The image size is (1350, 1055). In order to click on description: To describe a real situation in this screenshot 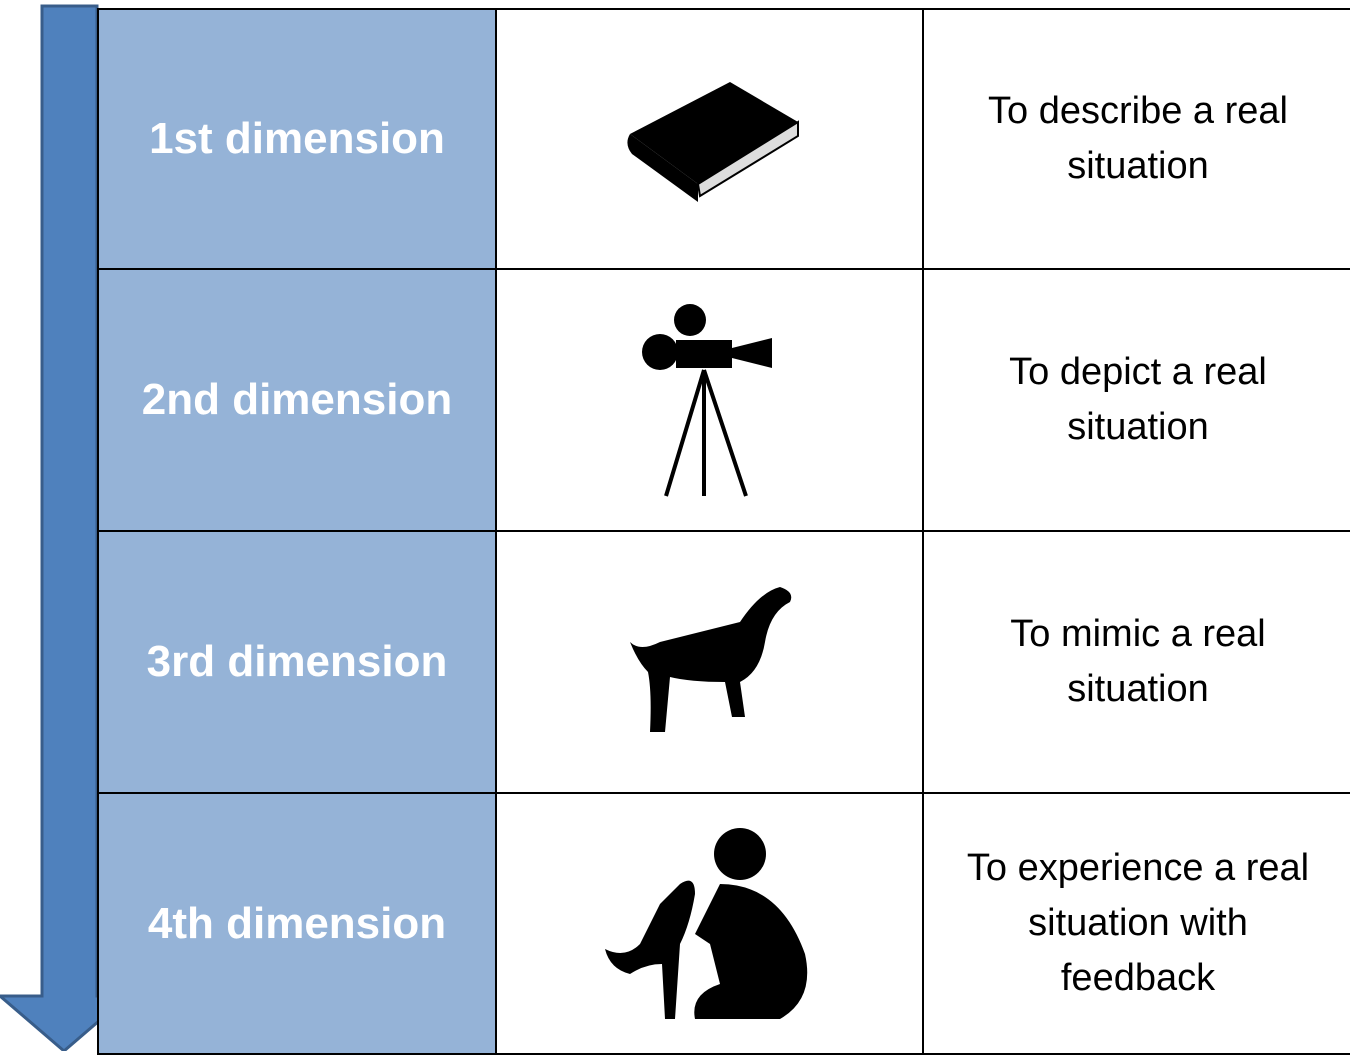, I will do `click(1138, 138)`.